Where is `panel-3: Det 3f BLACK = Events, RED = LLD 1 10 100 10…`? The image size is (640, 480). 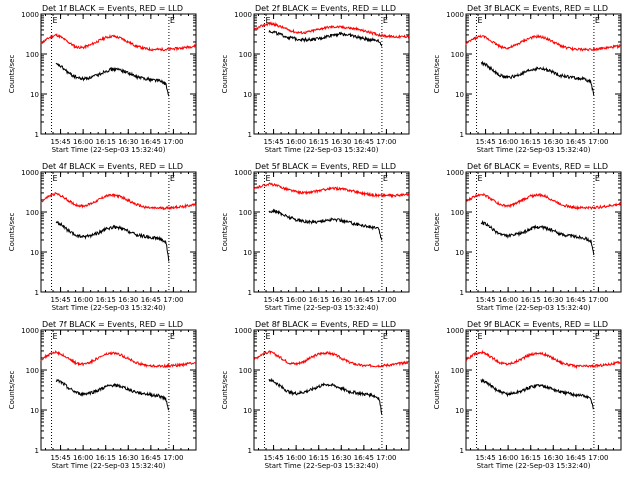
panel-3: Det 3f BLACK = Events, RED = LLD 1 10 100 10… is located at coordinates (527, 79).